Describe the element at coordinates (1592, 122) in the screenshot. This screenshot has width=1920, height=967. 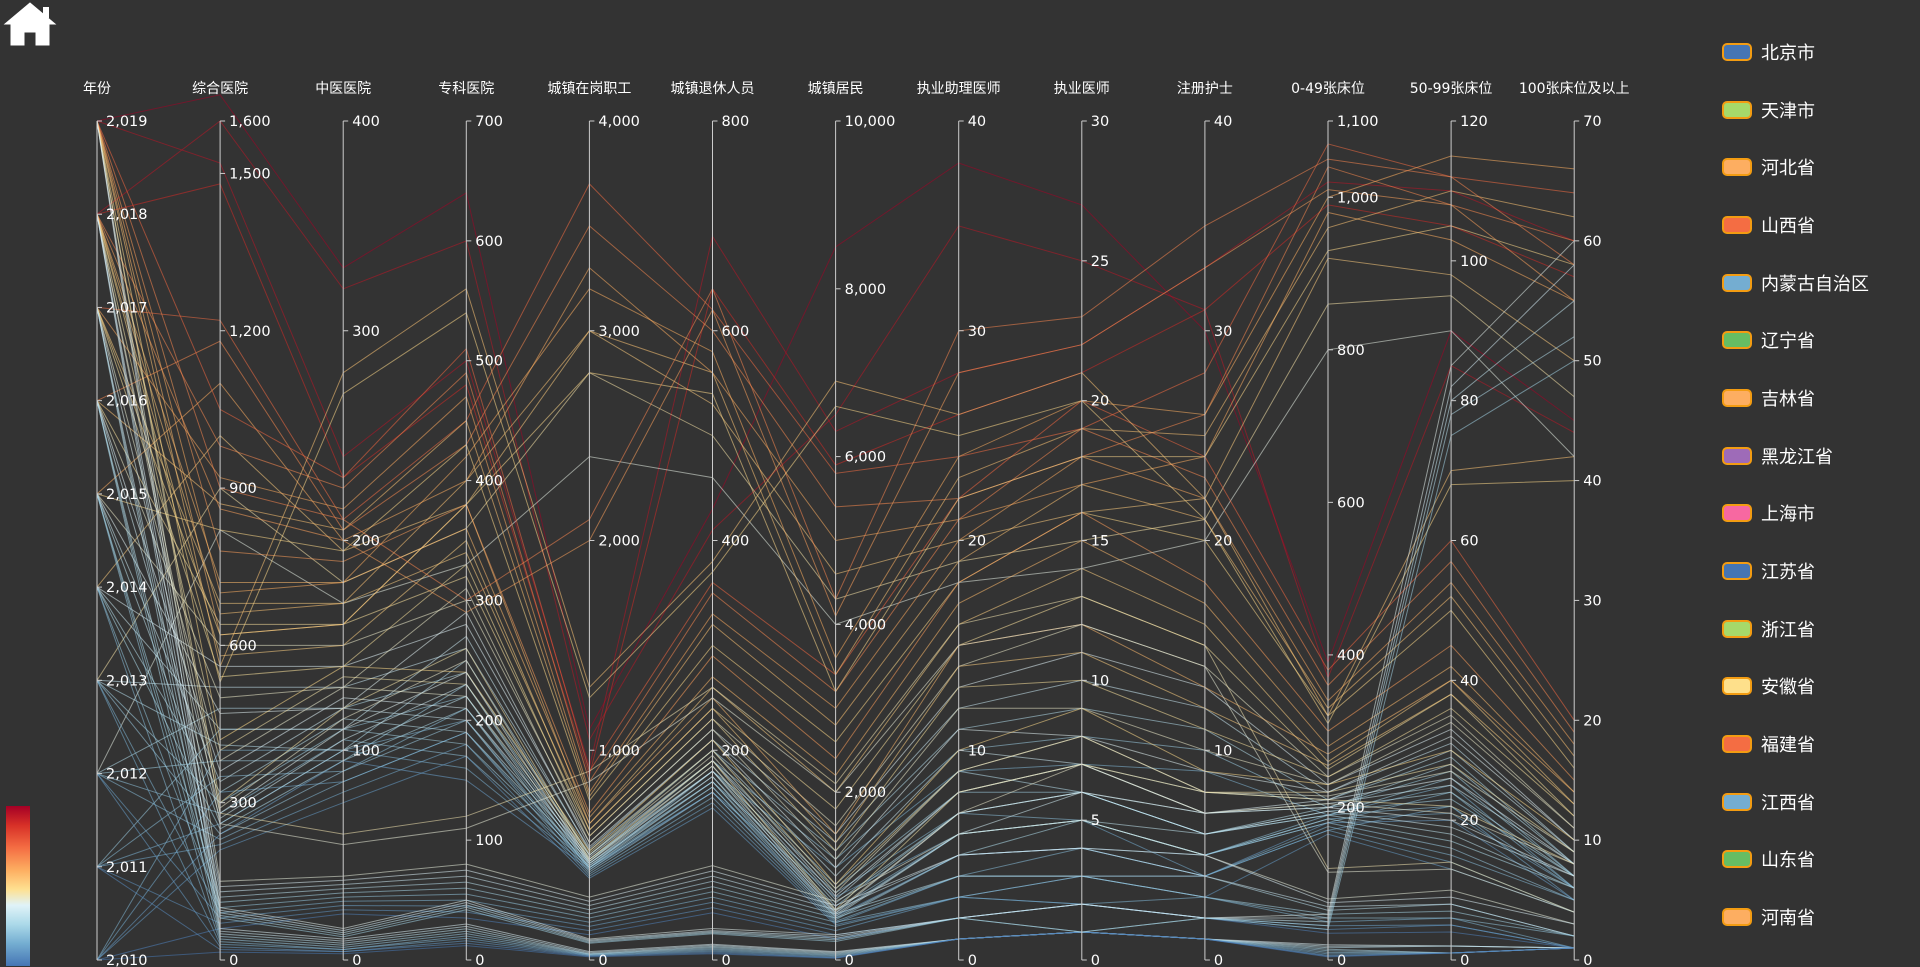
I see `tick-label: 70` at that location.